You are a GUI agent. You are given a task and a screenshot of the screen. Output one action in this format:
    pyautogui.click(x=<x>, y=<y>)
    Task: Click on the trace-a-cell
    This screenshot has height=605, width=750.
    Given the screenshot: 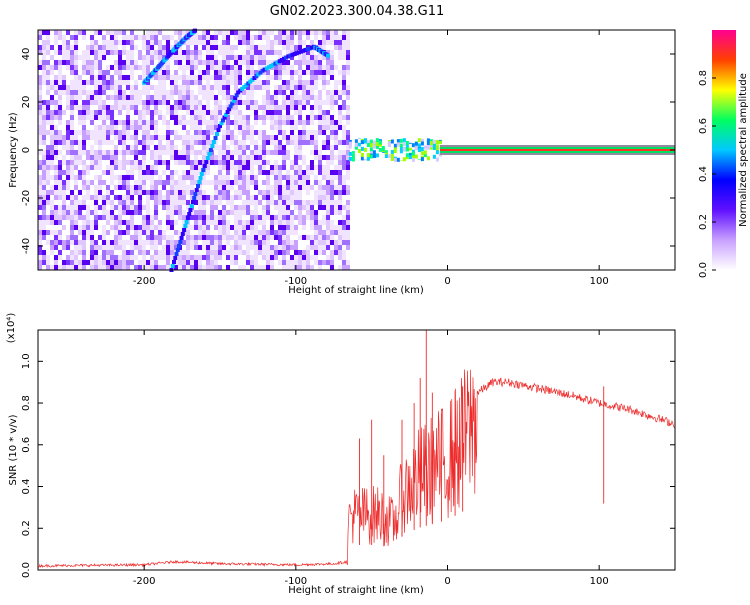 What is the action you would take?
    pyautogui.click(x=191, y=206)
    